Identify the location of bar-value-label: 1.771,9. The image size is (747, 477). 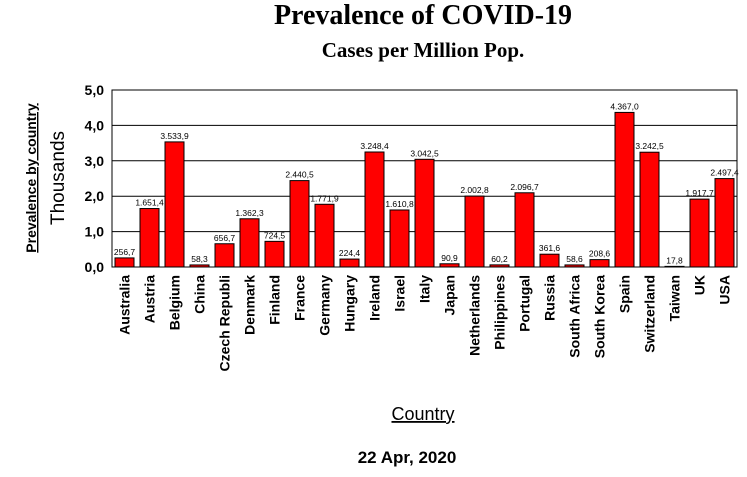
(324, 198).